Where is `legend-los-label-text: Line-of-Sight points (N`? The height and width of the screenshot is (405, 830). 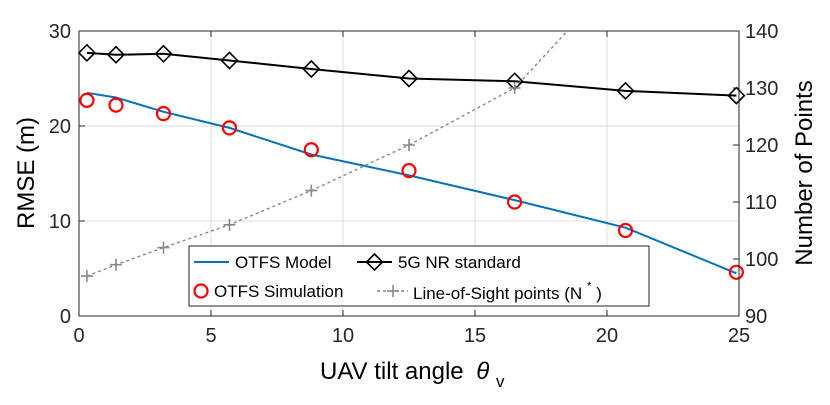 legend-los-label-text: Line-of-Sight points (N is located at coordinates (497, 293).